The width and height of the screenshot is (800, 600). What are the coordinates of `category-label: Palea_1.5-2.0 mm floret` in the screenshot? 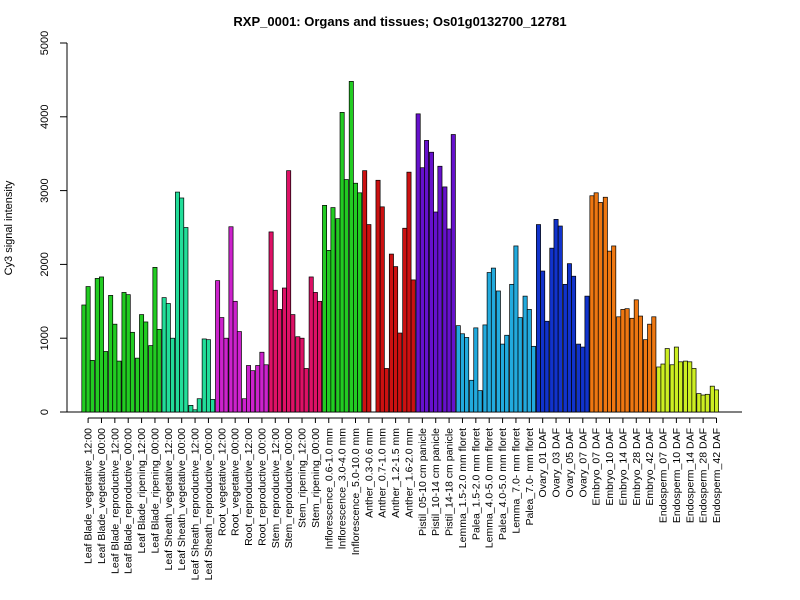 It's located at (476, 484).